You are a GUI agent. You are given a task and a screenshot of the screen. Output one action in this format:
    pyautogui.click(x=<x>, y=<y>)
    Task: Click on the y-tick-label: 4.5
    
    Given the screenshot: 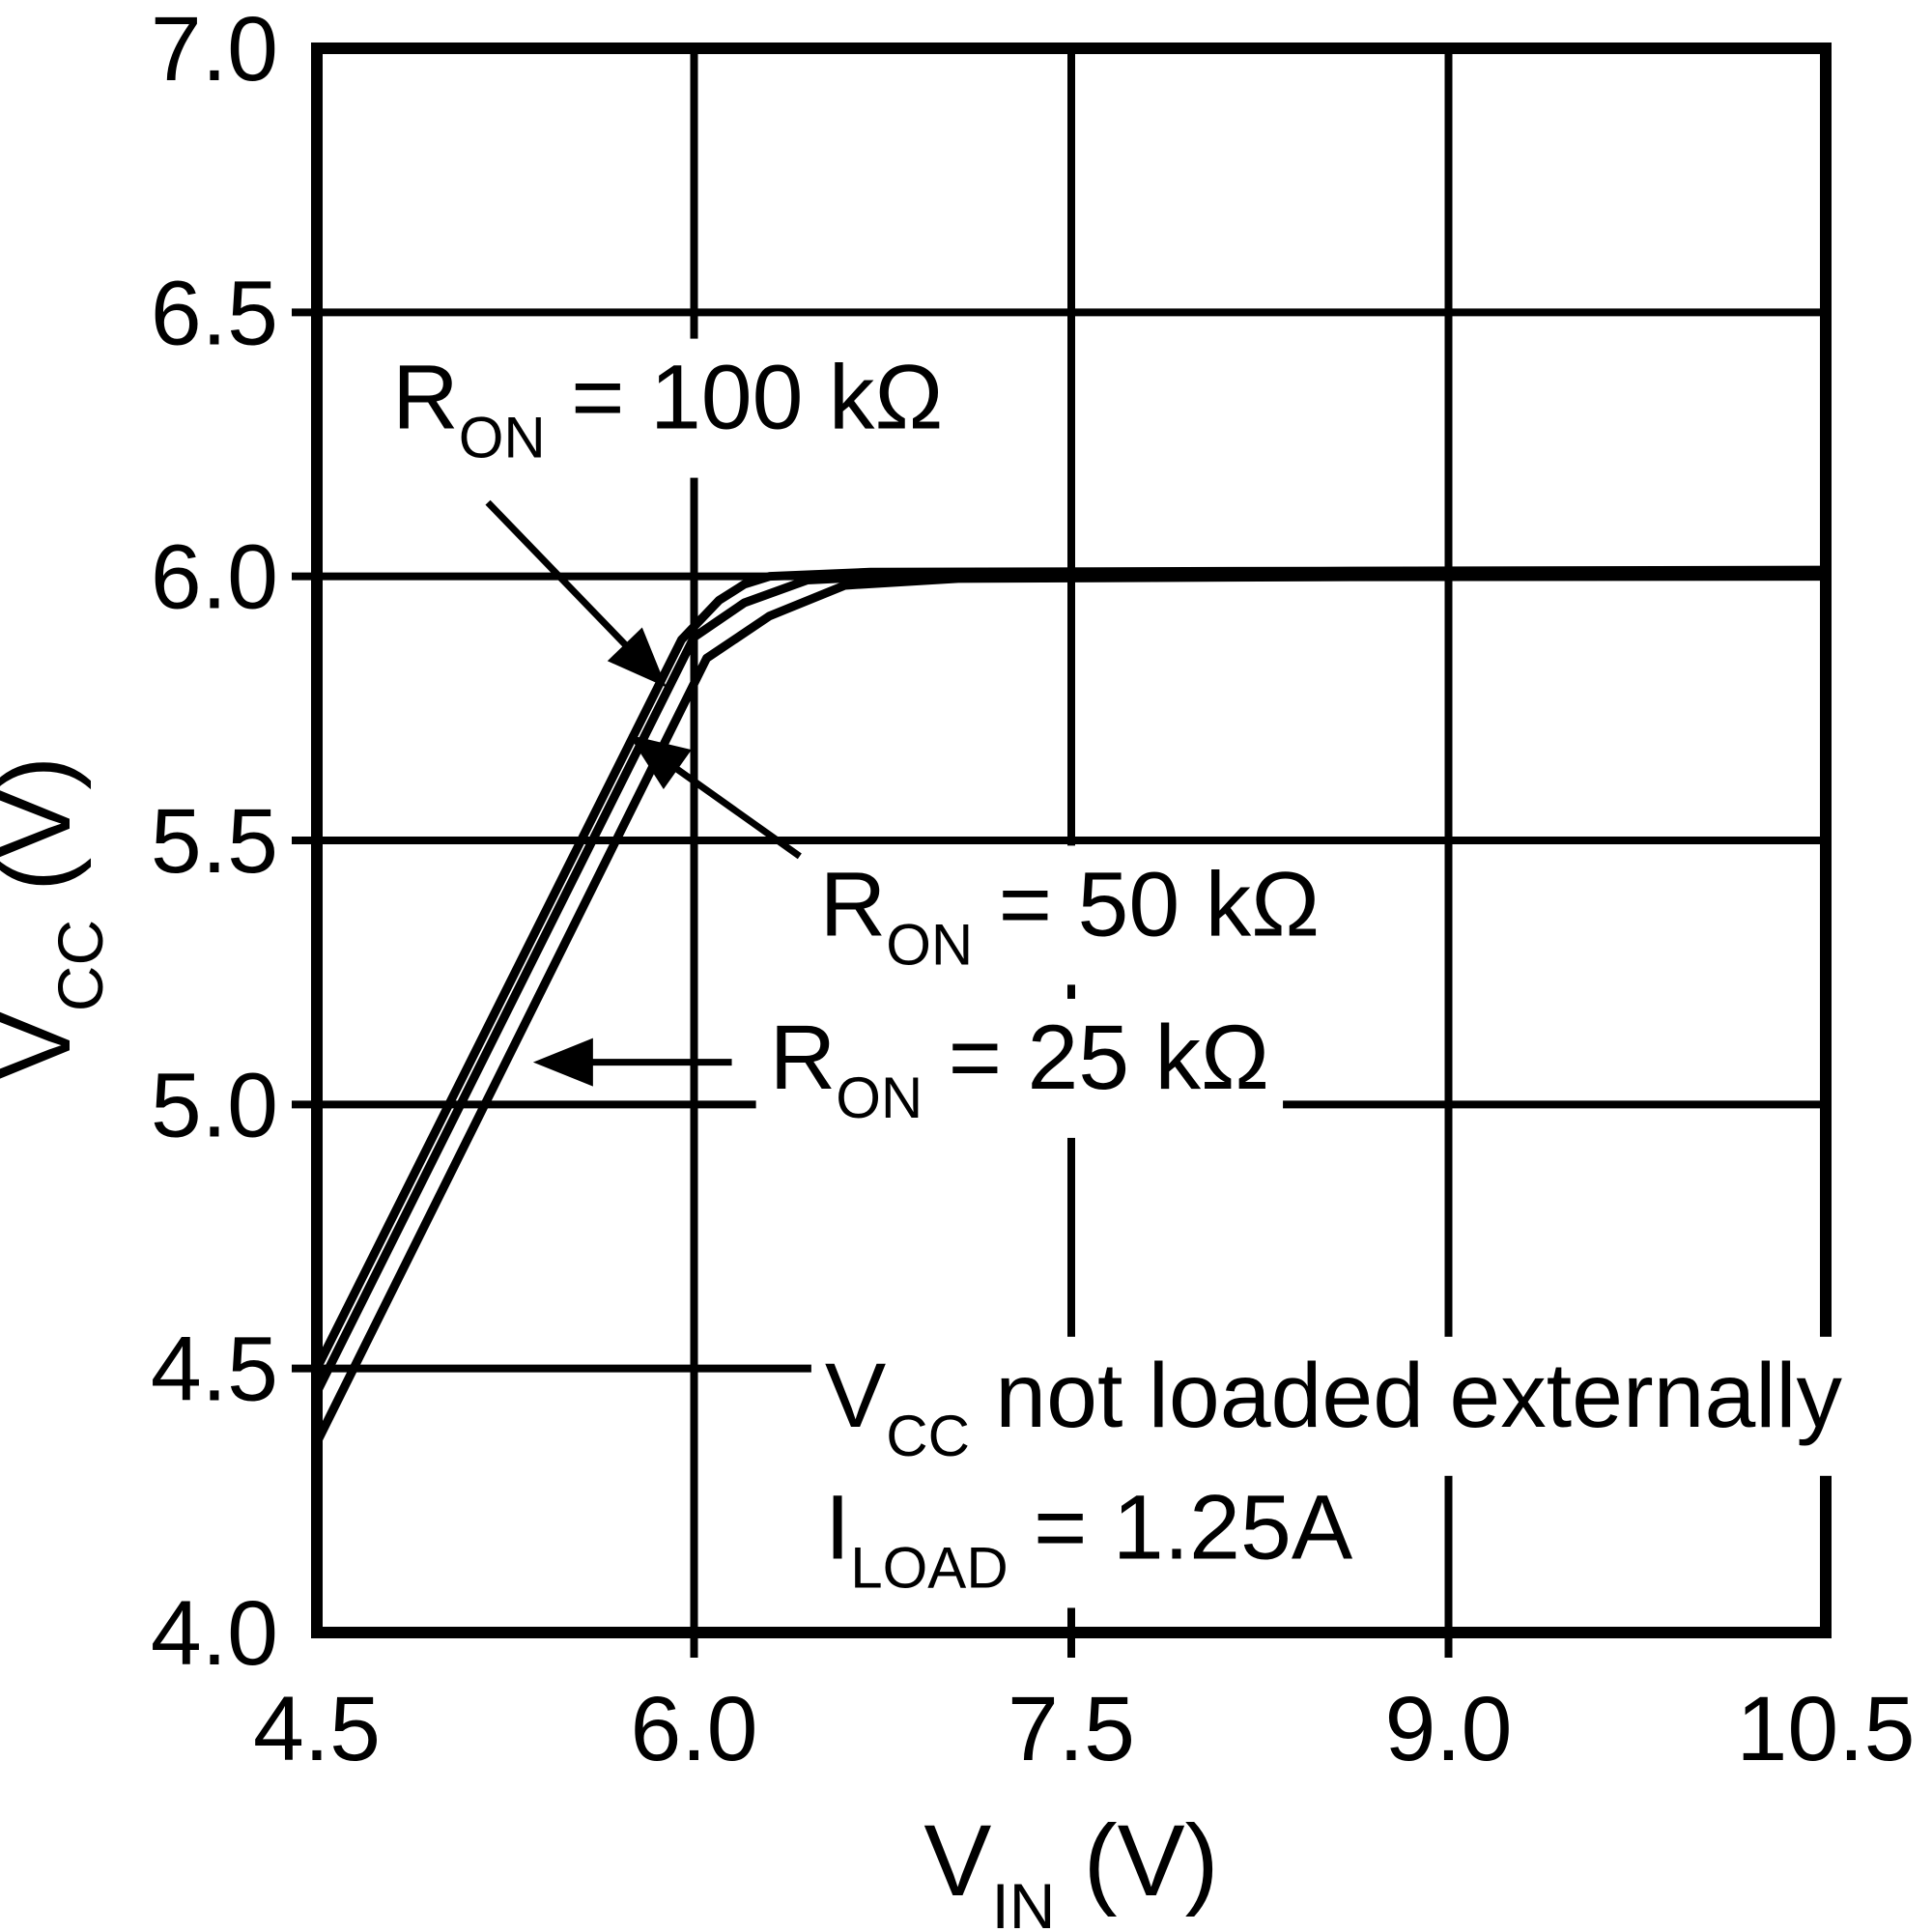 What is the action you would take?
    pyautogui.click(x=214, y=1370)
    